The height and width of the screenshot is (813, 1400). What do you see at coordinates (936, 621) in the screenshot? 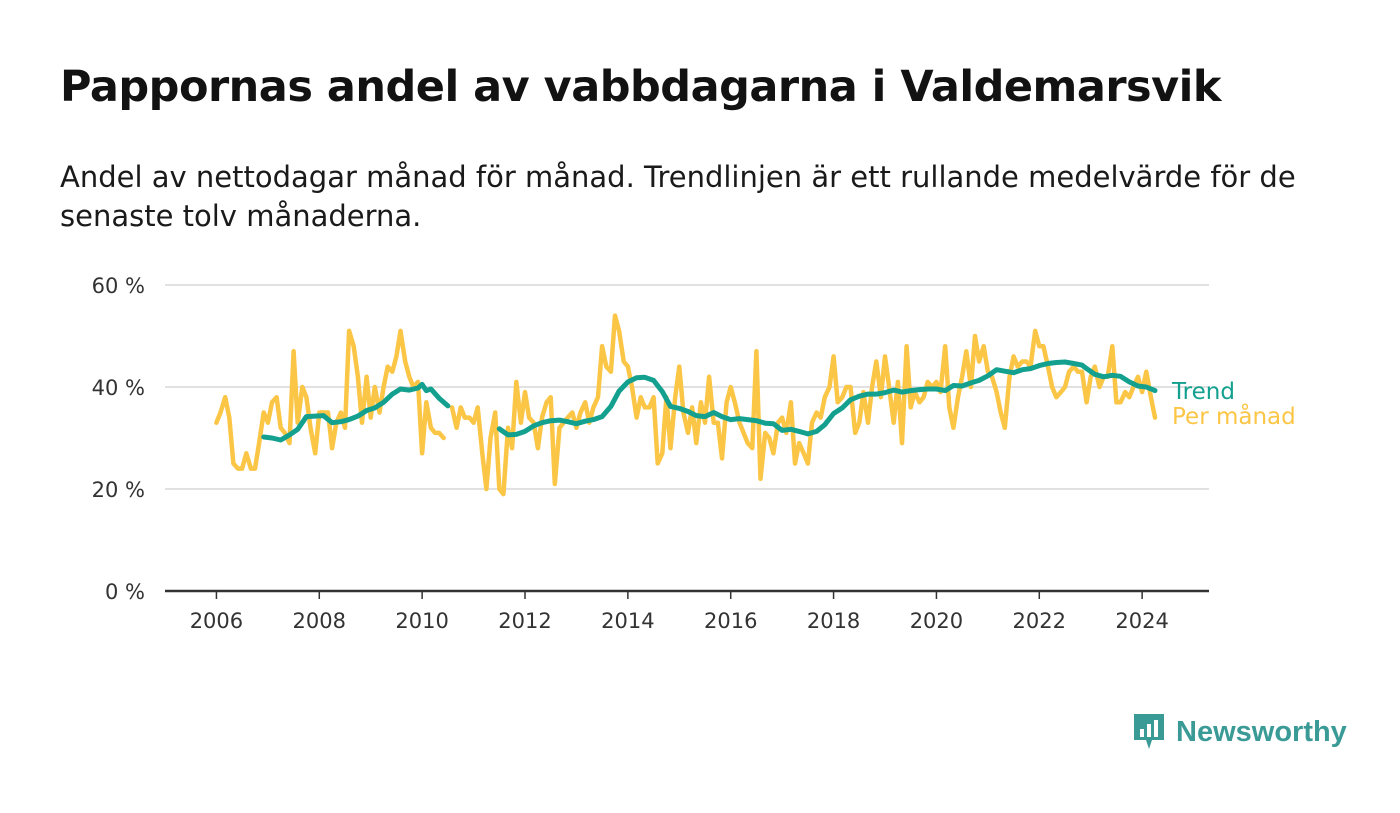
I see `x-tick-label: 2020` at bounding box center [936, 621].